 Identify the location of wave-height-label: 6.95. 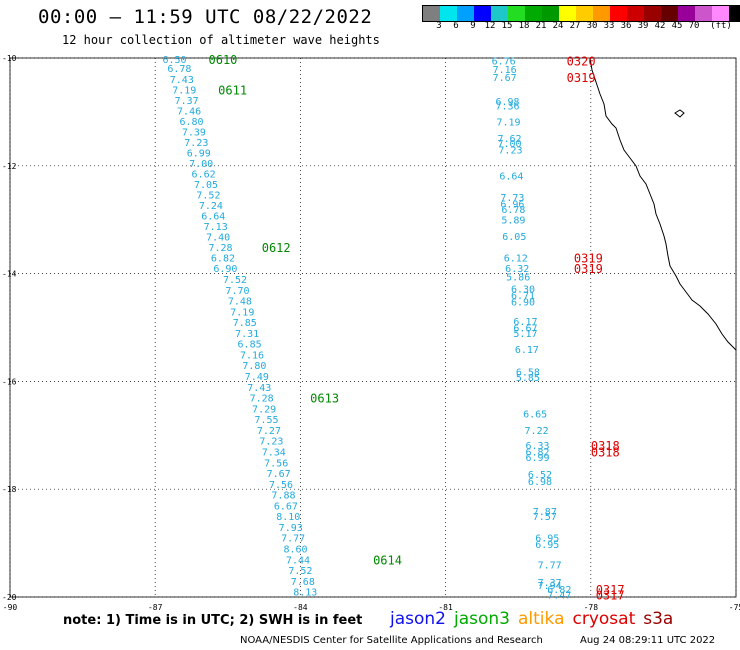
(547, 539).